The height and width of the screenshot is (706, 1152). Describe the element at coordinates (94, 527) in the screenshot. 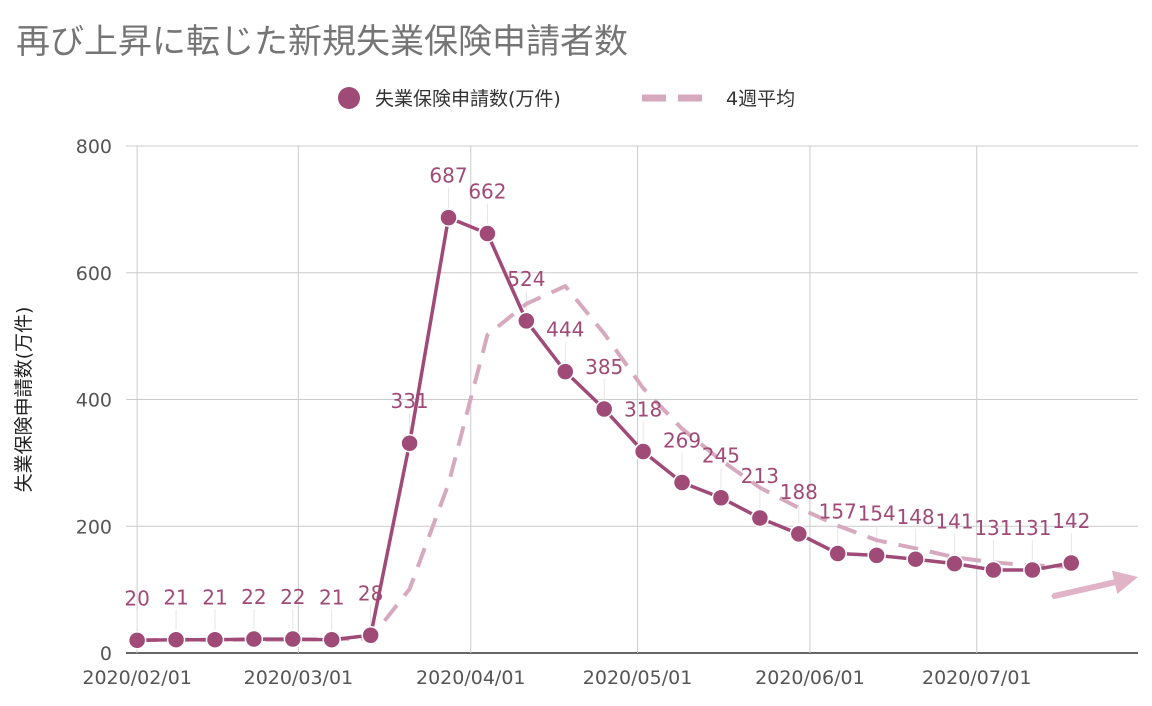

I see `y-tick-label: 200` at that location.